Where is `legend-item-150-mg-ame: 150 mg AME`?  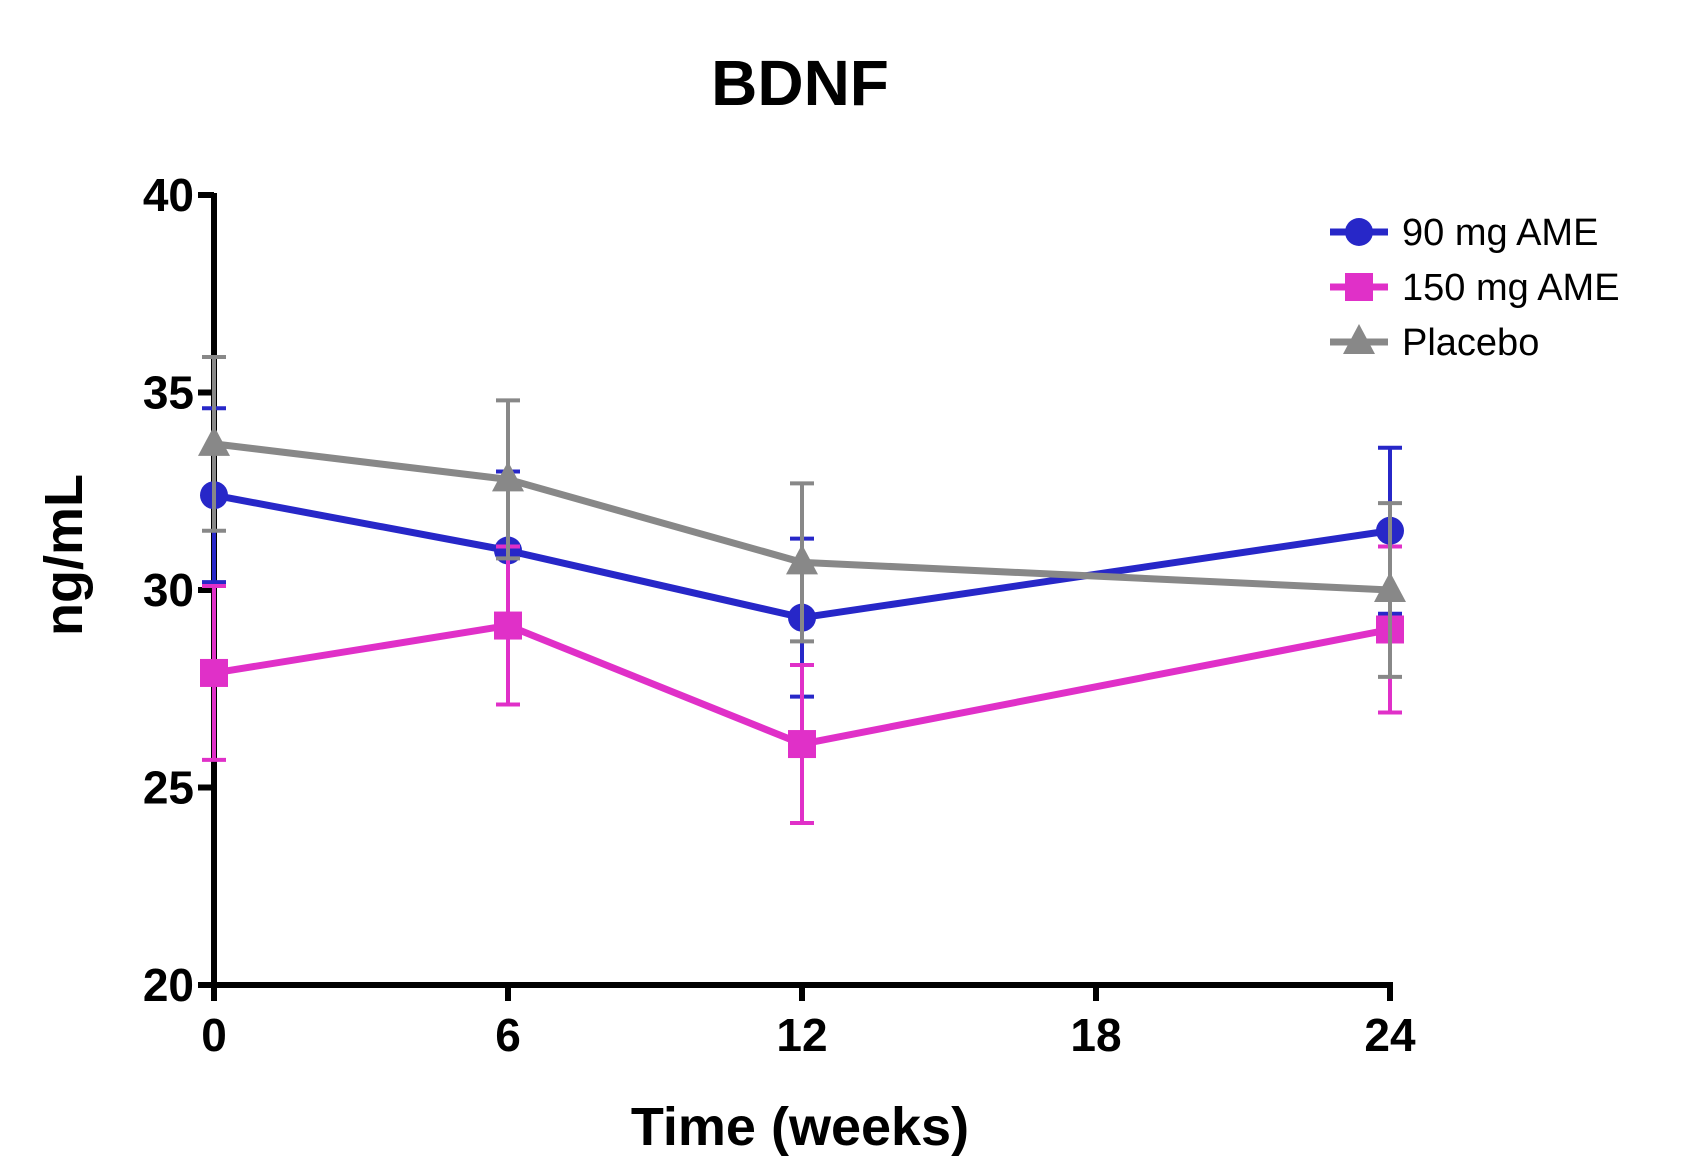
legend-item-150-mg-ame: 150 mg AME is located at coordinates (1475, 288).